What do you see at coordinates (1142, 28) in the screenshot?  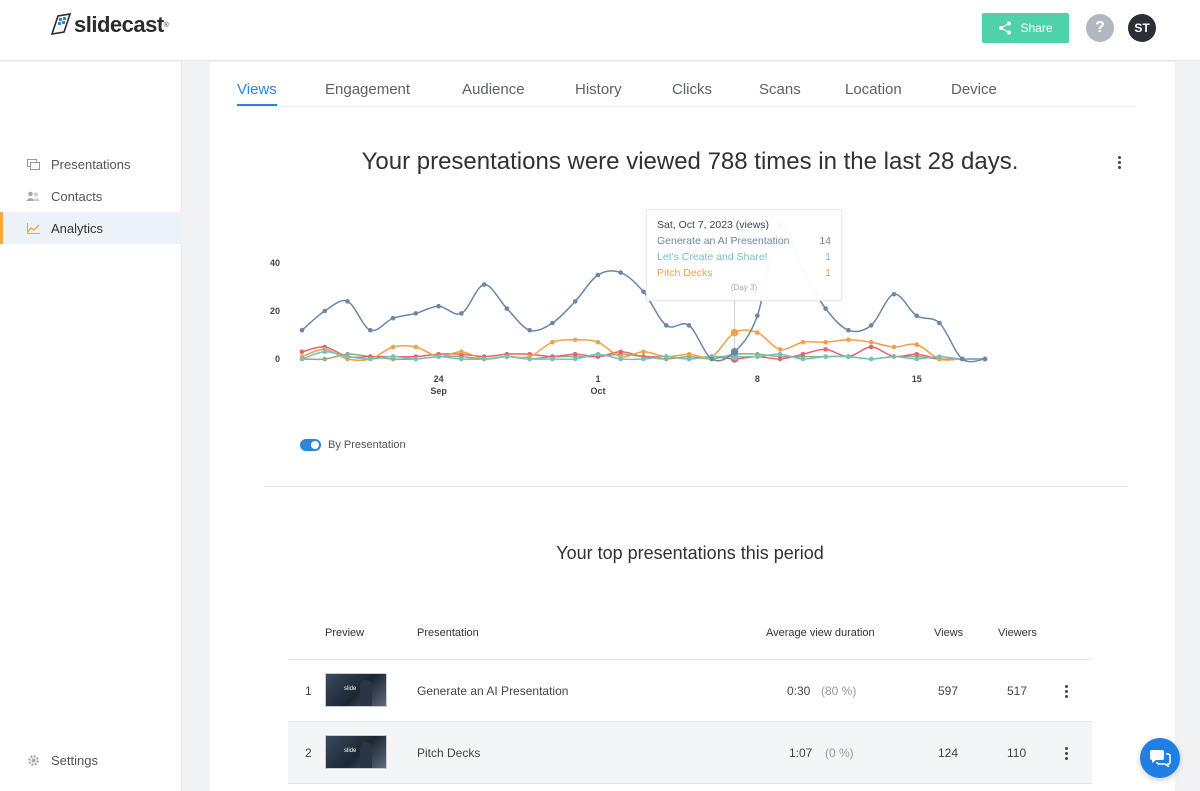 I see `user-avatar: ST` at bounding box center [1142, 28].